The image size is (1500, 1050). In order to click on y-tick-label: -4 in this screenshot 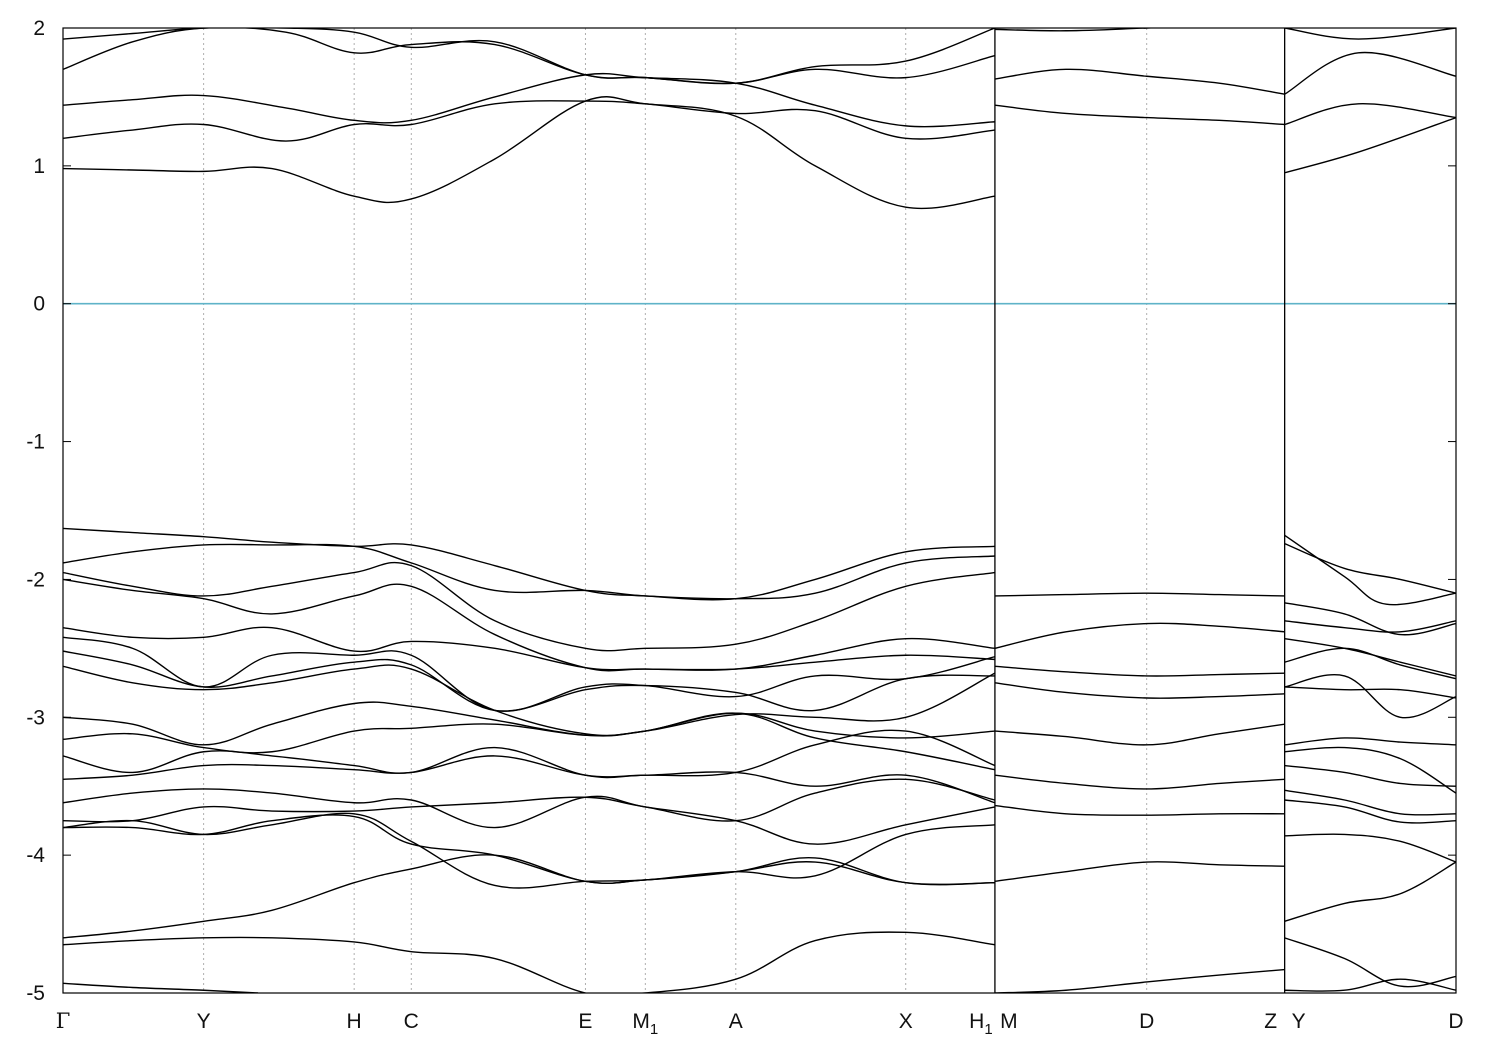, I will do `click(35, 855)`.